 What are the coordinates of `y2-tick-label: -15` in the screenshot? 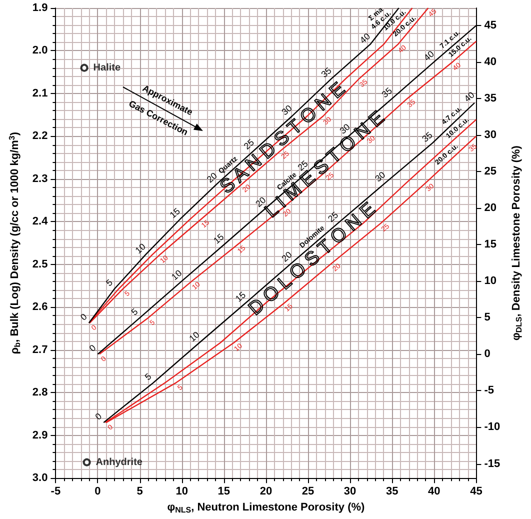 It's located at (492, 464).